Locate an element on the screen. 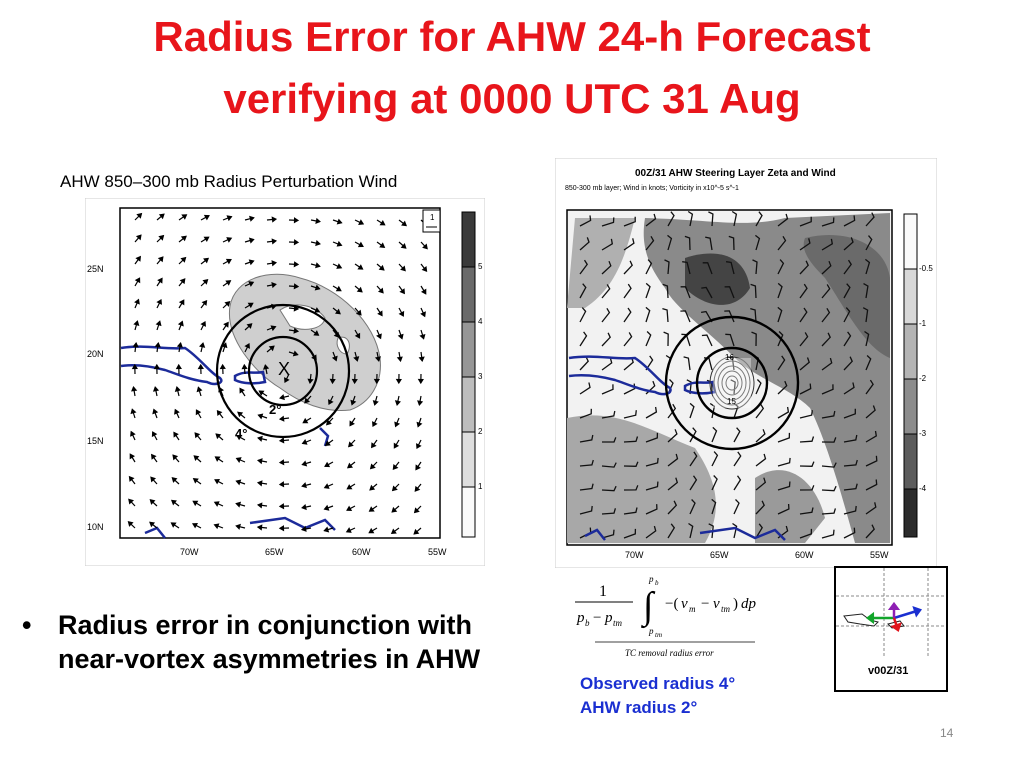  radius-legend: Observed radius 4° AHW radius 2° is located at coordinates (657, 696).